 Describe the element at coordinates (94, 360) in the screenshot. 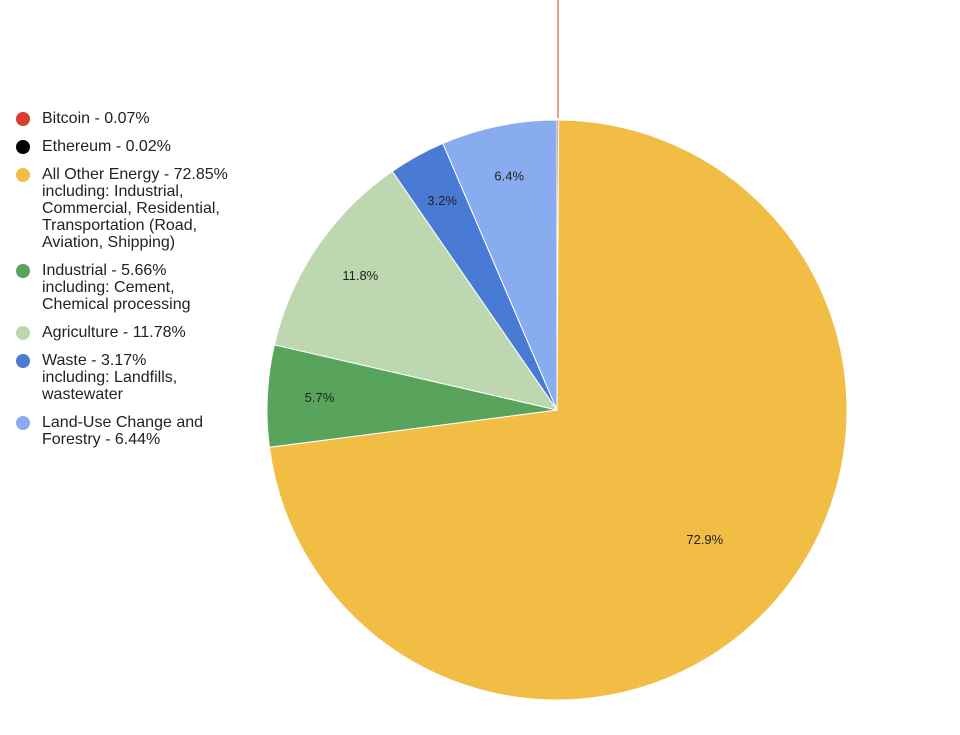

I see `legend-label-line: Waste - 3.17%` at that location.